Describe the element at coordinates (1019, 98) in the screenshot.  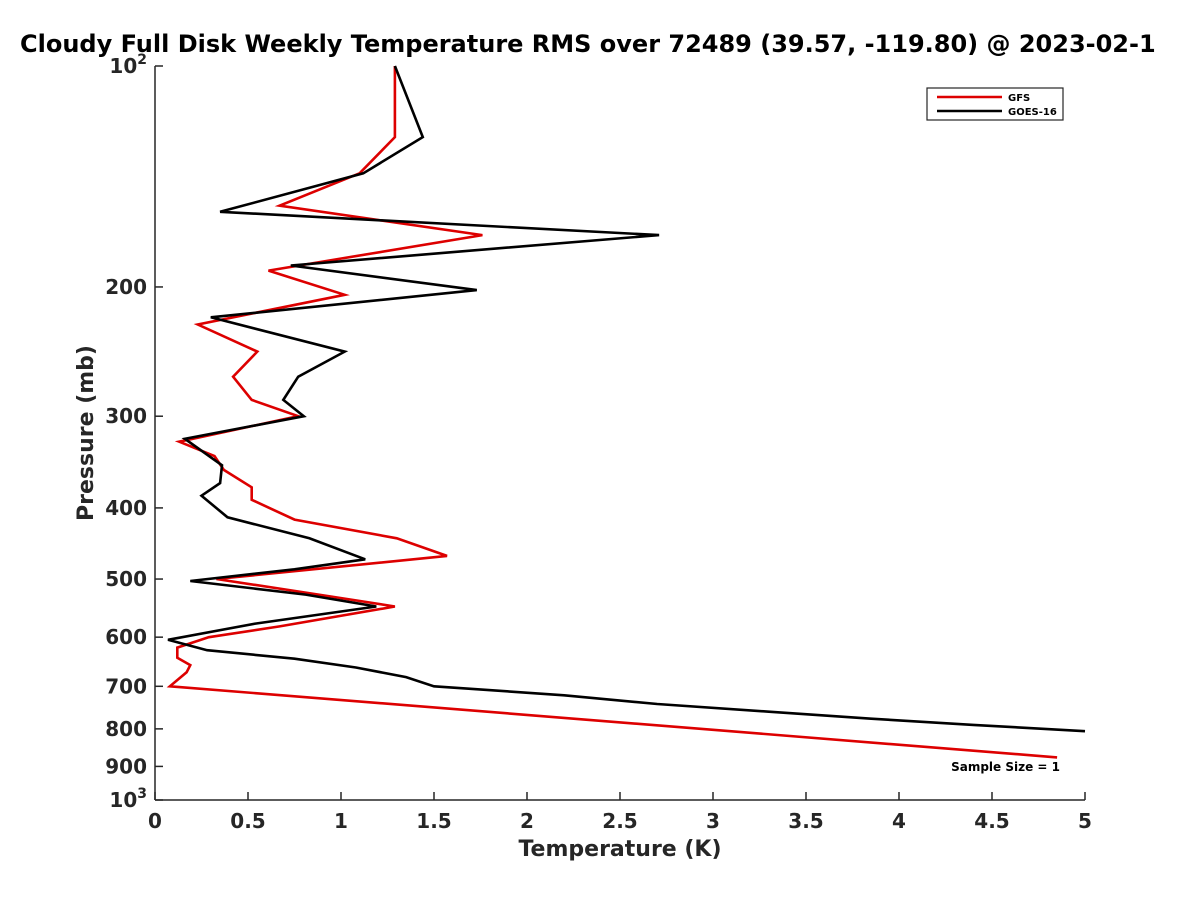
I see `legend-label: GFS` at that location.